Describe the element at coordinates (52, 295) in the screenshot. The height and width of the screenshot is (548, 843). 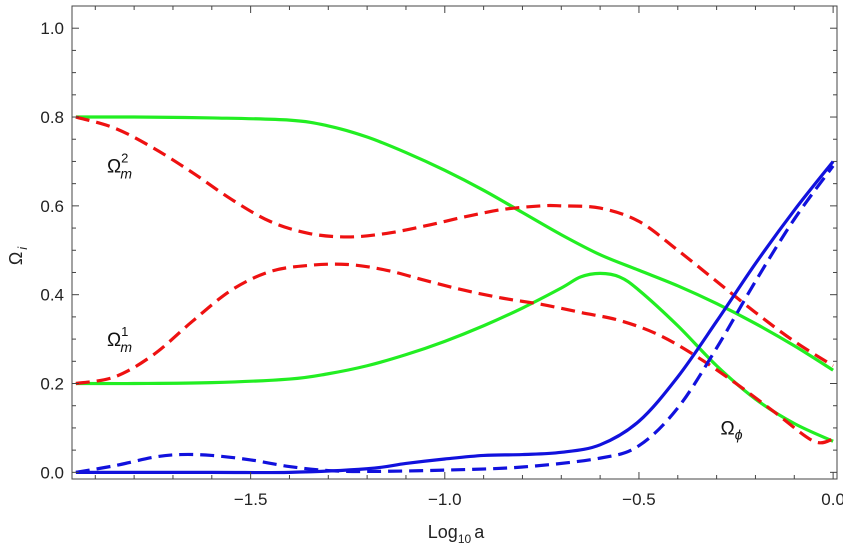
I see `y-tick-label: 0.4` at that location.